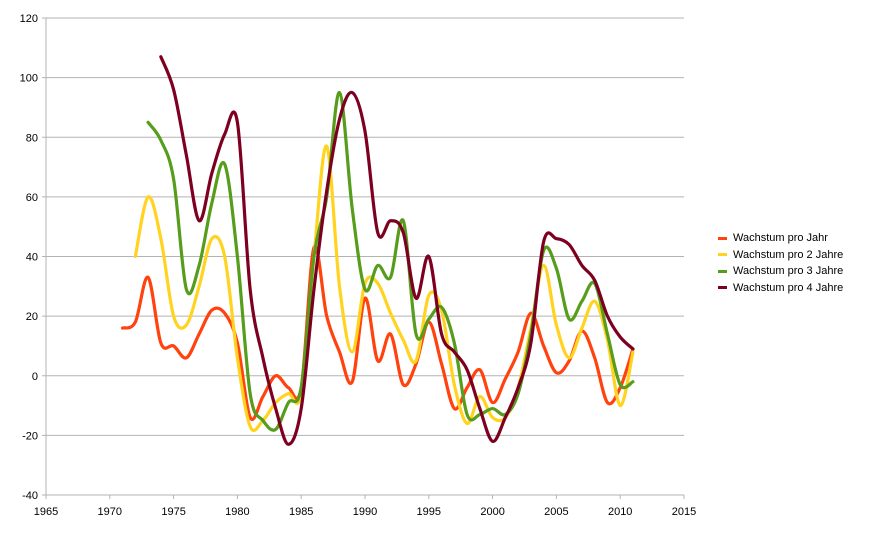 The width and height of the screenshot is (870, 541). Describe the element at coordinates (32, 317) in the screenshot. I see `y-tick-label: 20` at that location.